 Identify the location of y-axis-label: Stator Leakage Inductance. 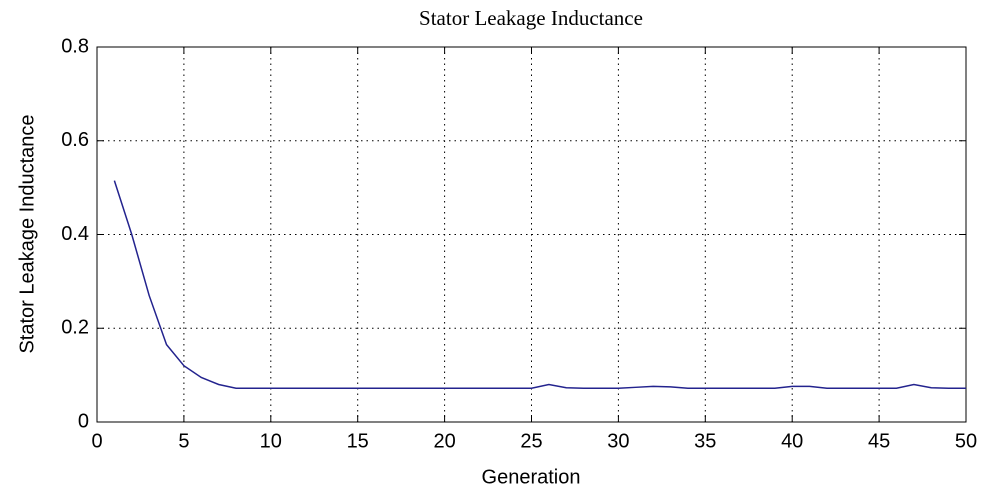
(27, 233).